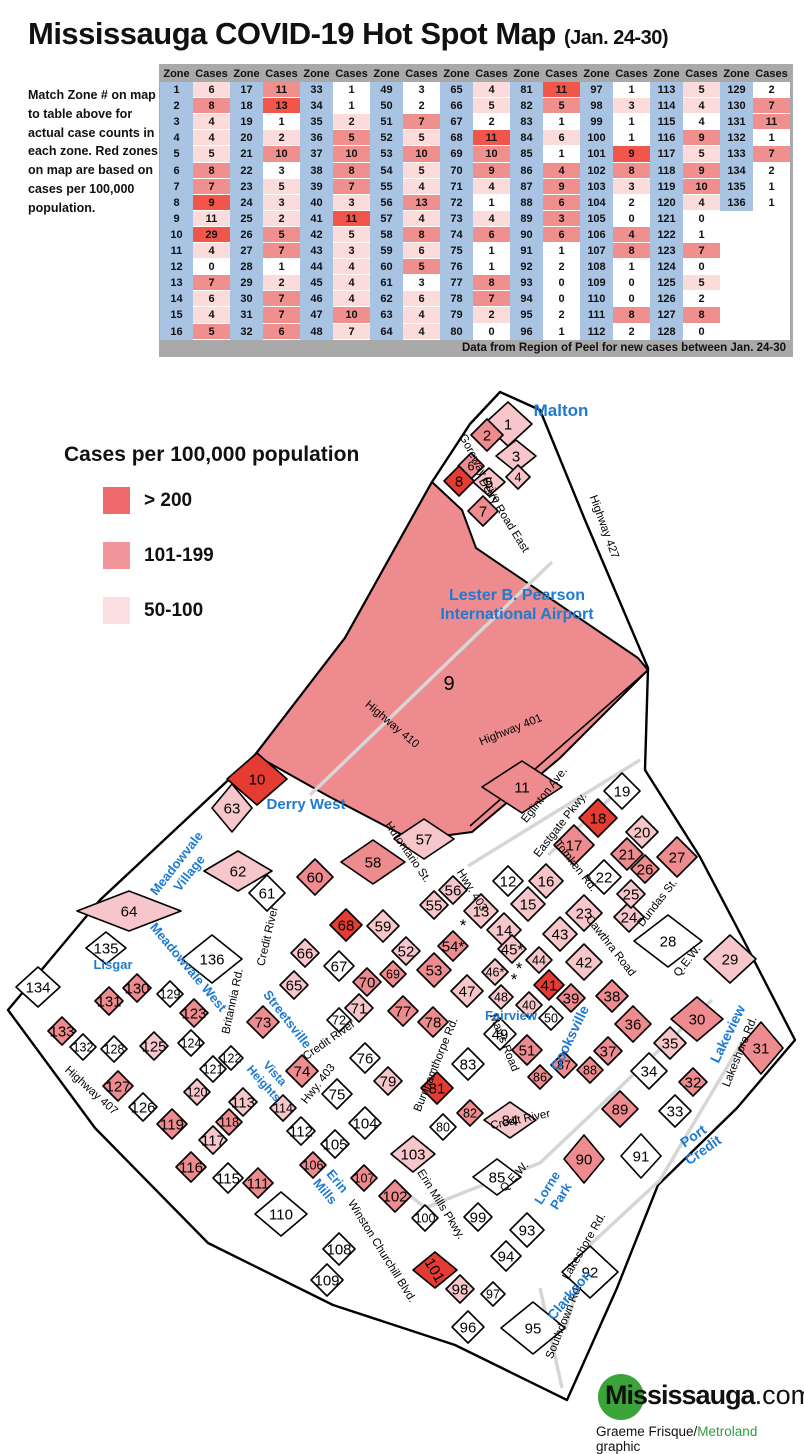 The height and width of the screenshot is (1454, 804). What do you see at coordinates (736, 235) in the screenshot?
I see `empty-cell` at bounding box center [736, 235].